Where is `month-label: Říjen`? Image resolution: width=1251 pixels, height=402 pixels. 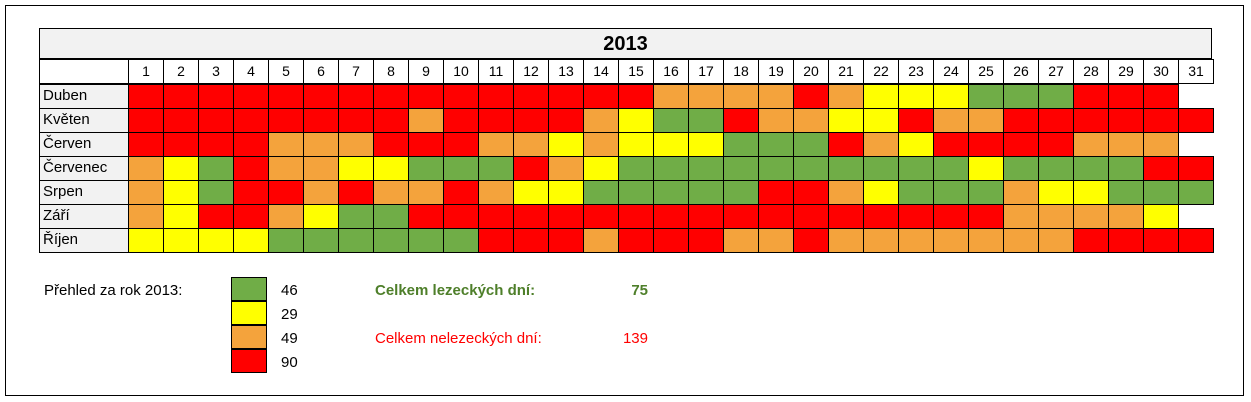
month-label: Říjen is located at coordinates (84, 240).